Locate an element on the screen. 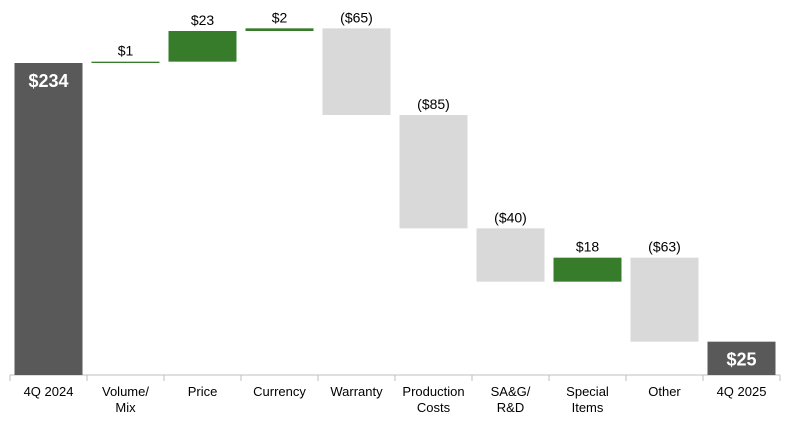  value-label: ($63) is located at coordinates (664, 247).